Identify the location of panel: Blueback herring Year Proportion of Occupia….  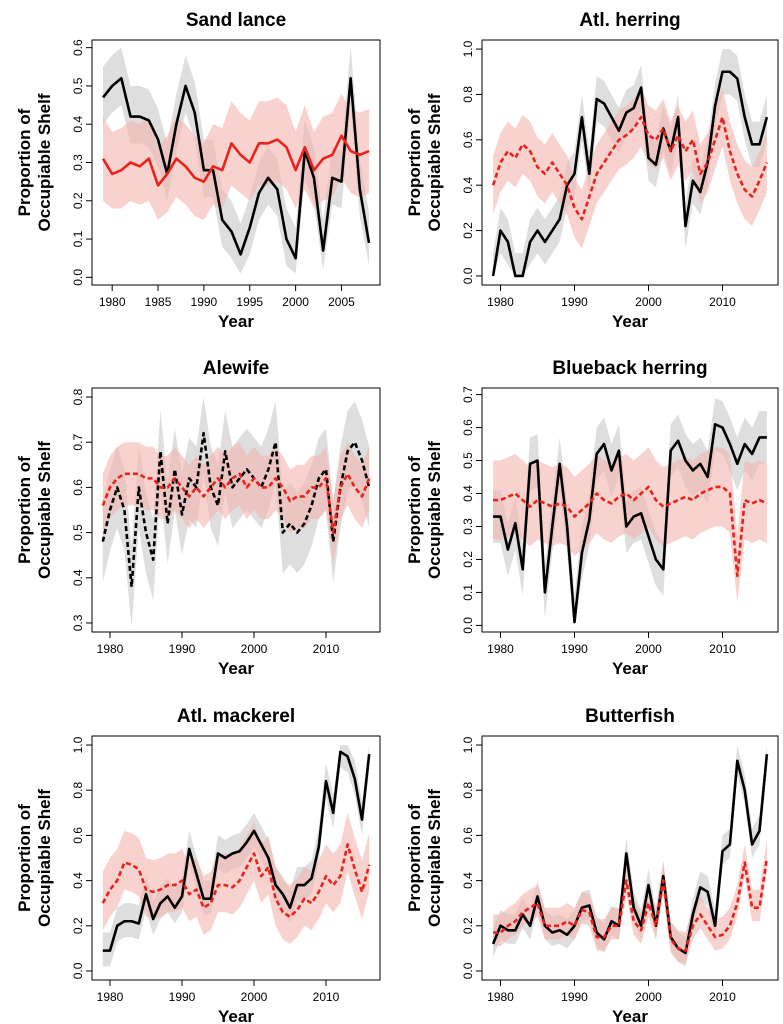
(592, 518).